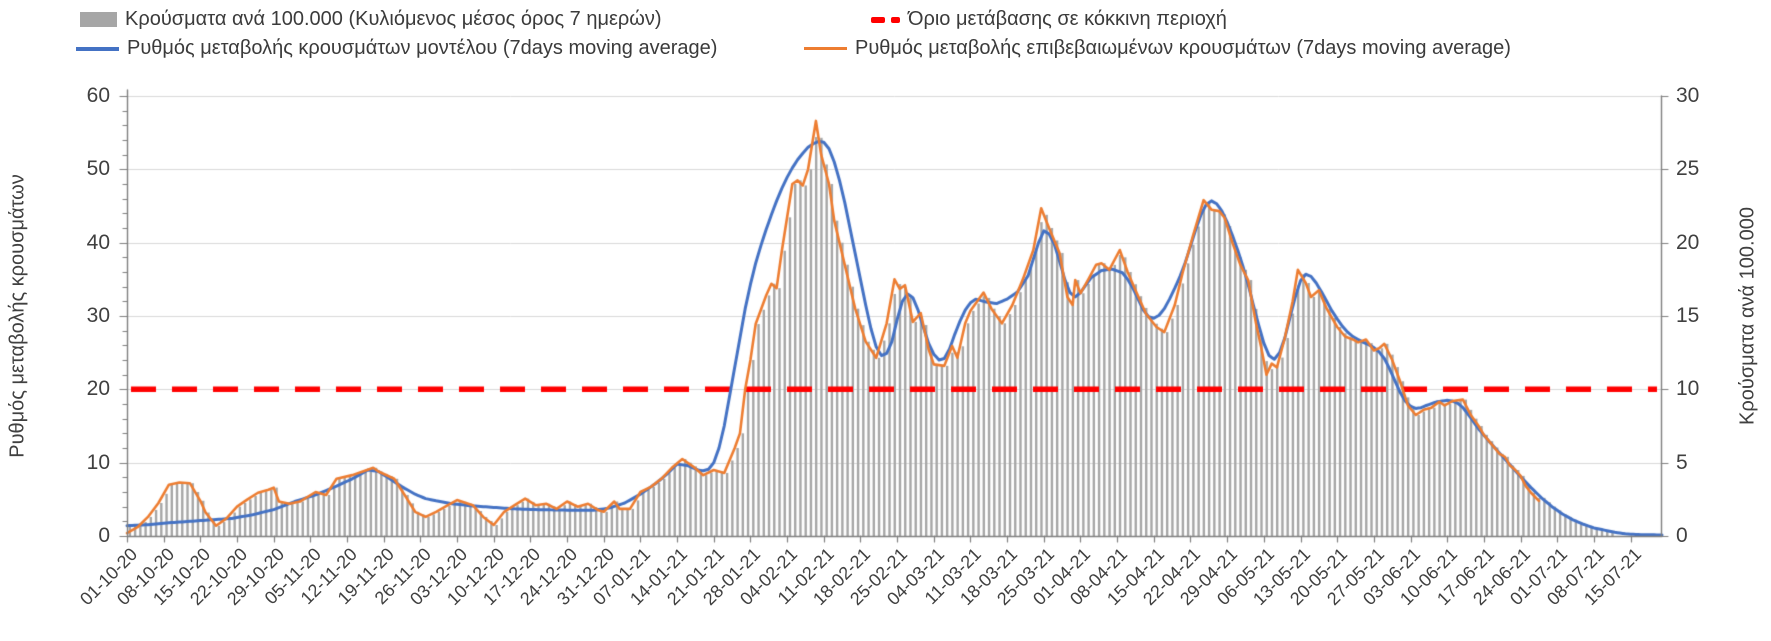 This screenshot has height=641, width=1771. What do you see at coordinates (98, 242) in the screenshot?
I see `left-axis-tick-label: 40` at bounding box center [98, 242].